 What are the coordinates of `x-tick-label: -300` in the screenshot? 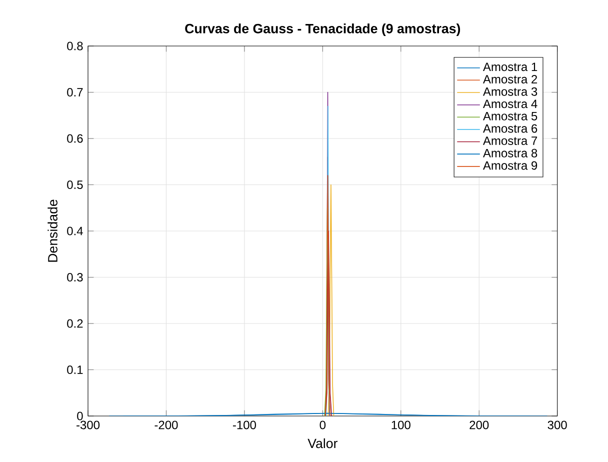 It's located at (88, 425).